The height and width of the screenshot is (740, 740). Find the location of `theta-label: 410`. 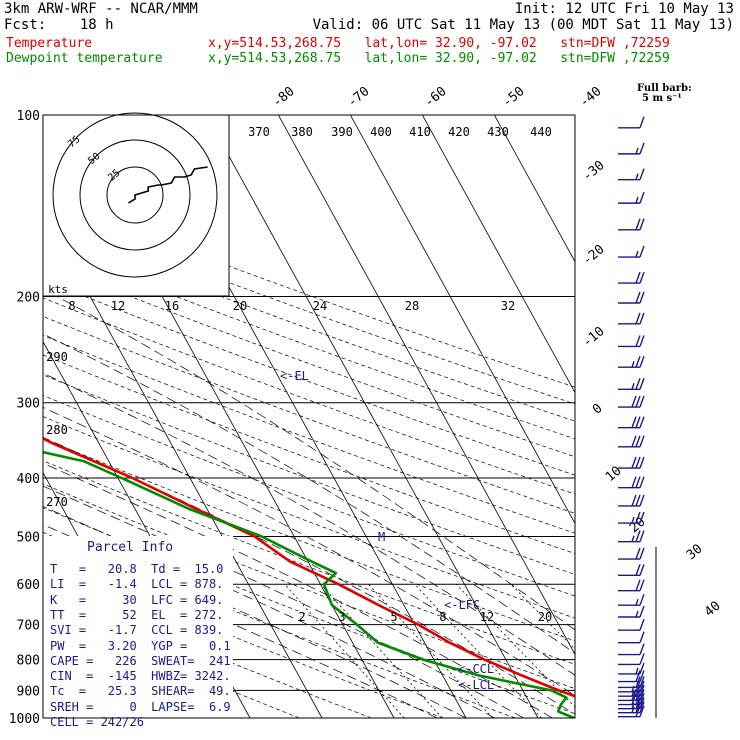

theta-label: 410 is located at coordinates (420, 132).